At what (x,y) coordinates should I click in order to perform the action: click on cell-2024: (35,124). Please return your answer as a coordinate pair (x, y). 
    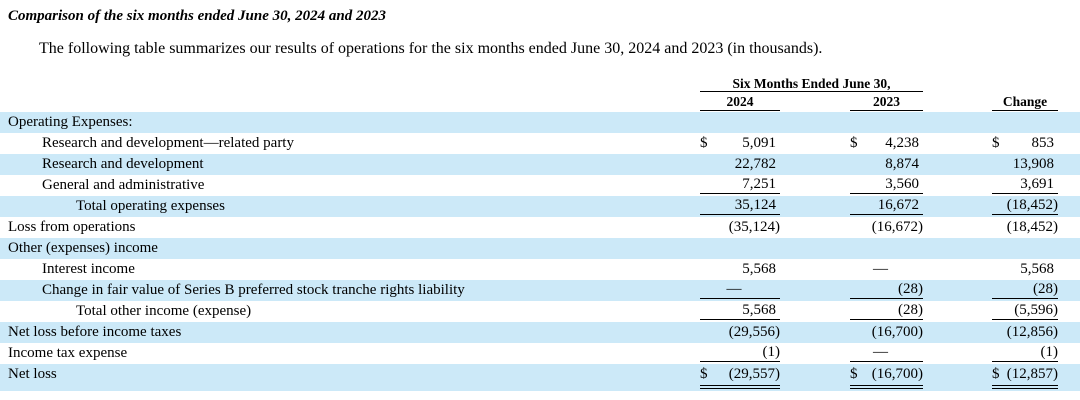
    Looking at the image, I should click on (740, 227).